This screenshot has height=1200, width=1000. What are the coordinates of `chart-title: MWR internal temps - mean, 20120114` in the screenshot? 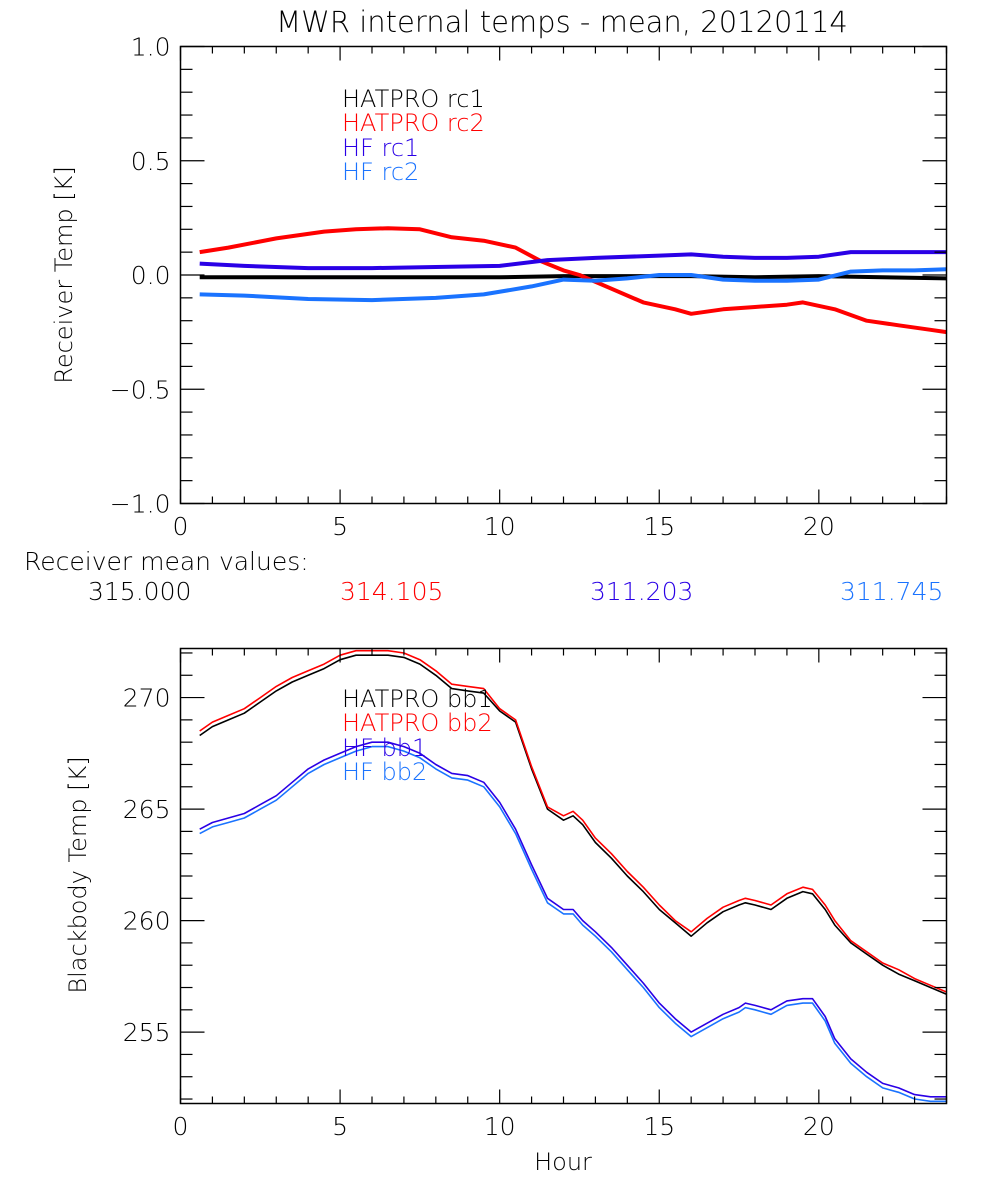 It's located at (562, 22).